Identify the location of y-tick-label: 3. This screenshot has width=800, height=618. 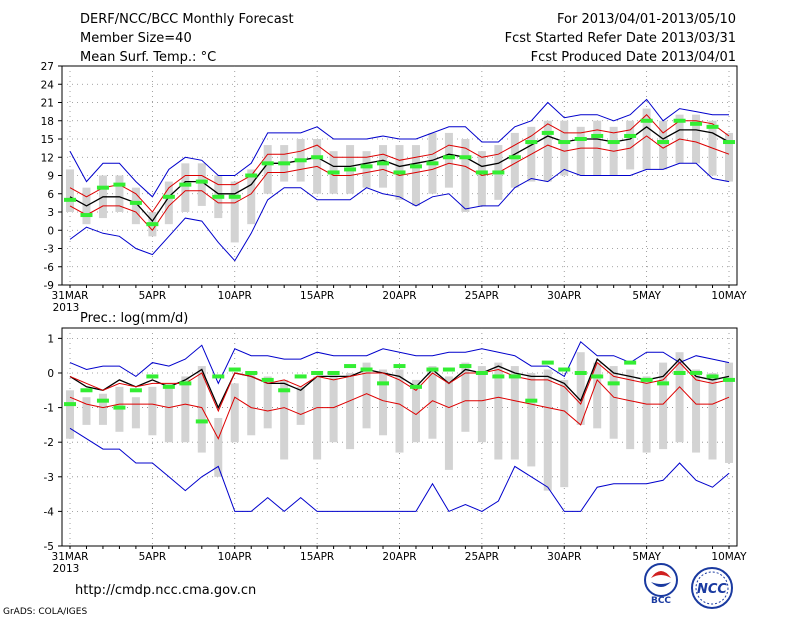
(50, 213).